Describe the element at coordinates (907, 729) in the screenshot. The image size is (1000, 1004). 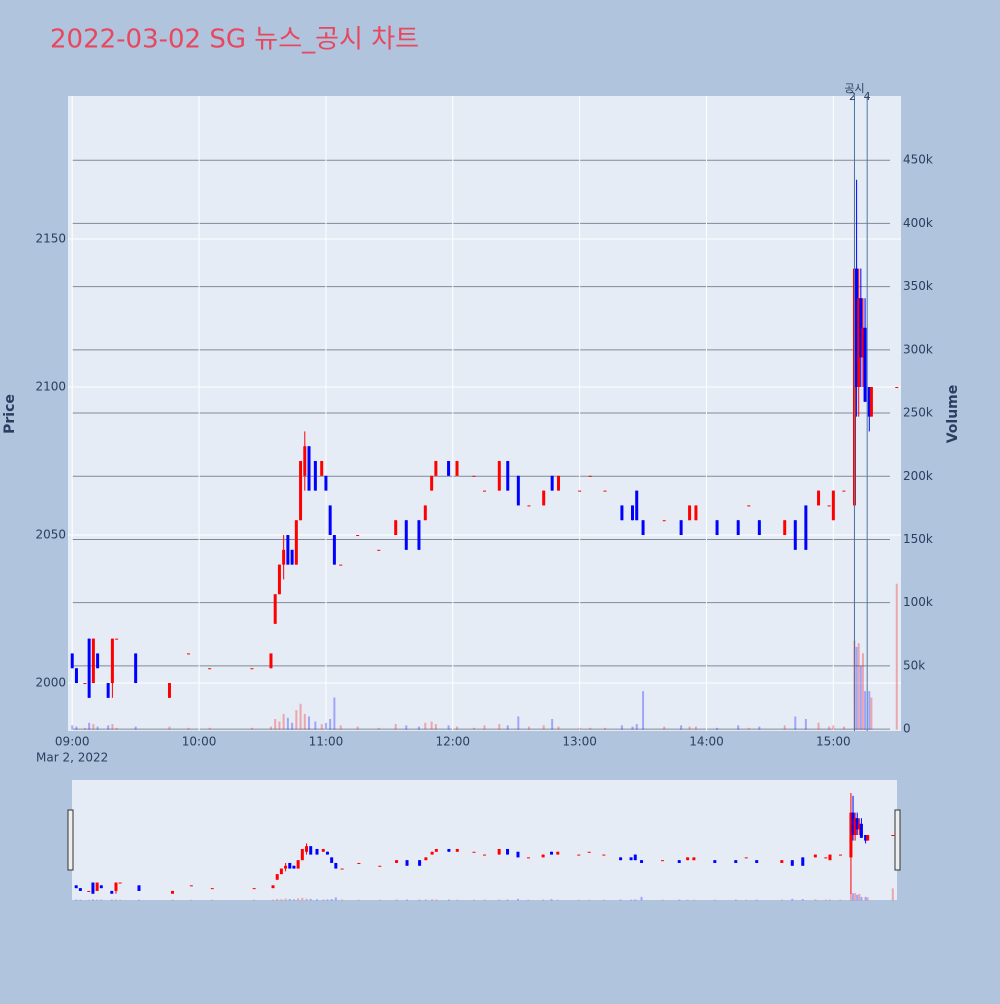
I see `y2-tick-label: 0` at that location.